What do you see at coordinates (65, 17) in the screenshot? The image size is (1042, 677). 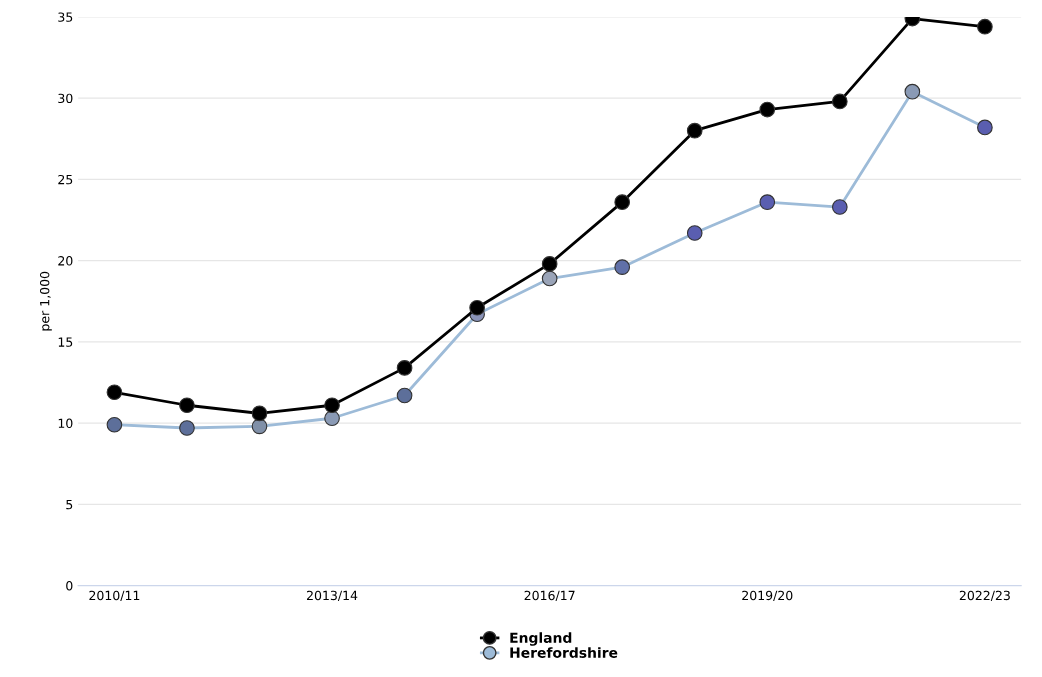 I see `y-tick-label: 35` at bounding box center [65, 17].